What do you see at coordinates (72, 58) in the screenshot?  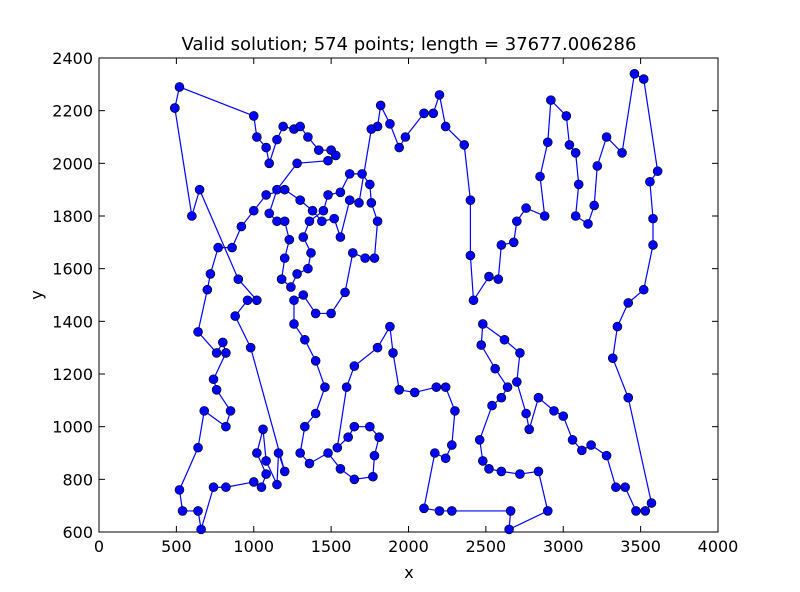 I see `y-tick-label: 2400` at bounding box center [72, 58].